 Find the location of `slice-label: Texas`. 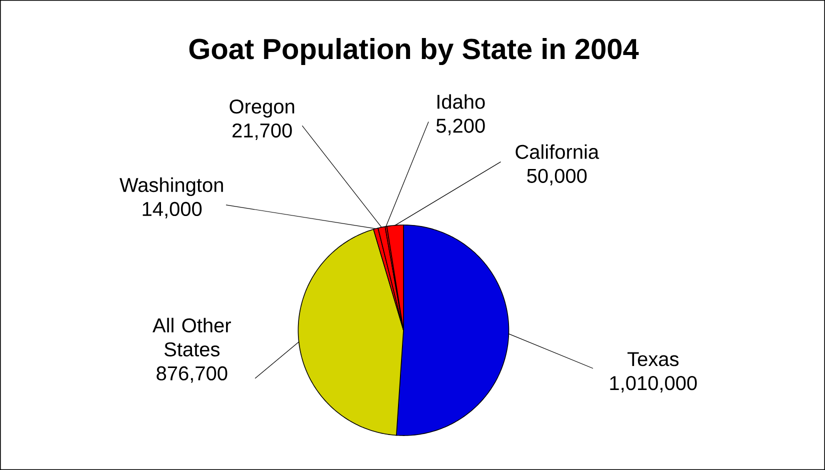

slice-label: Texas is located at coordinates (653, 359).